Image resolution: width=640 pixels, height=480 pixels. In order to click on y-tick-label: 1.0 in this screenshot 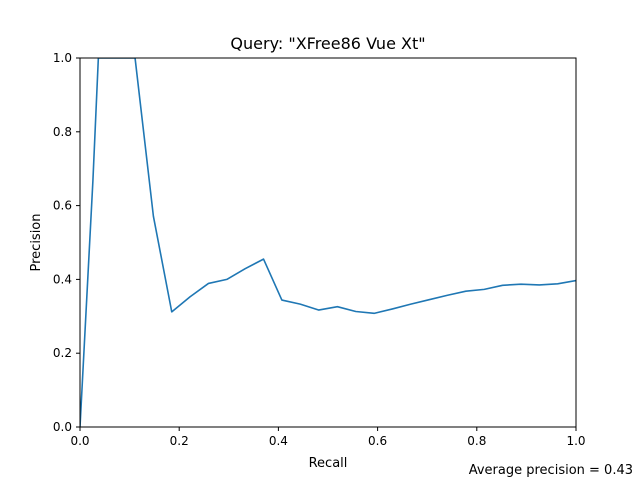, I will do `click(62, 58)`.